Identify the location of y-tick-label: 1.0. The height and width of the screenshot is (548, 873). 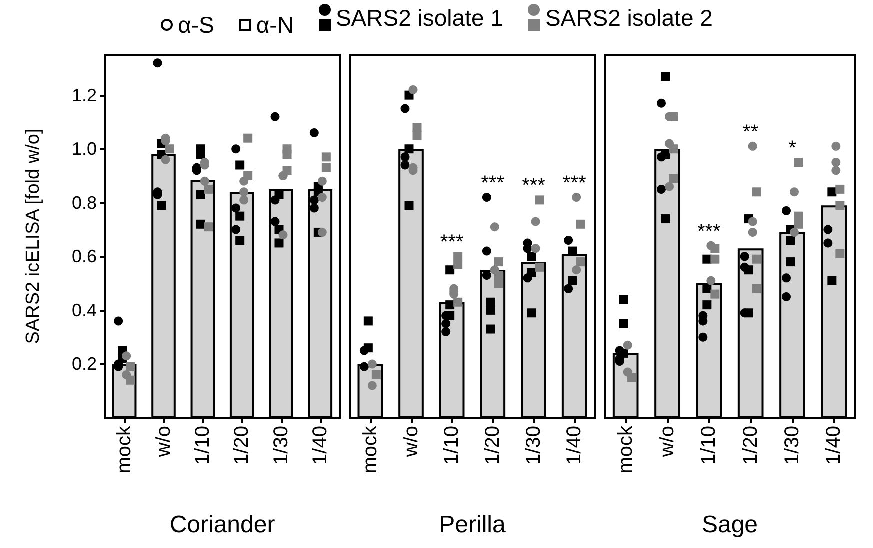
(84, 149).